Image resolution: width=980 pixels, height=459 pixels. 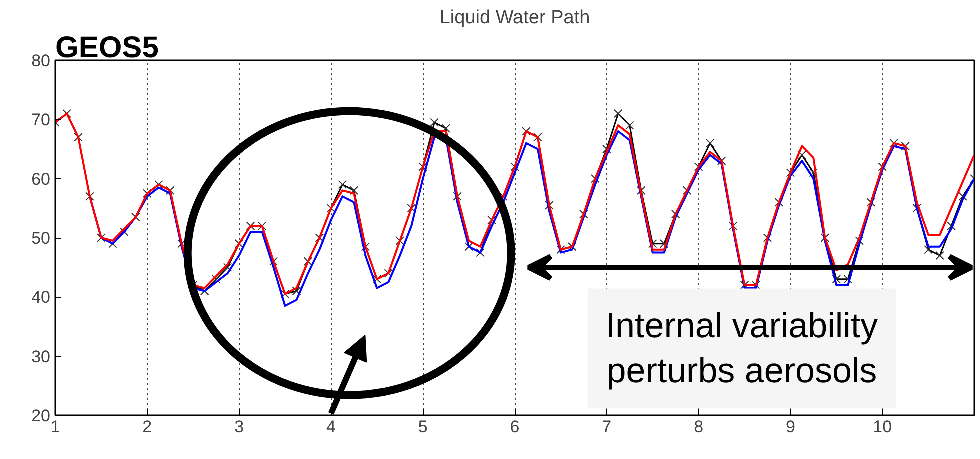 What do you see at coordinates (41, 179) in the screenshot?
I see `y-tick-label: 60` at bounding box center [41, 179].